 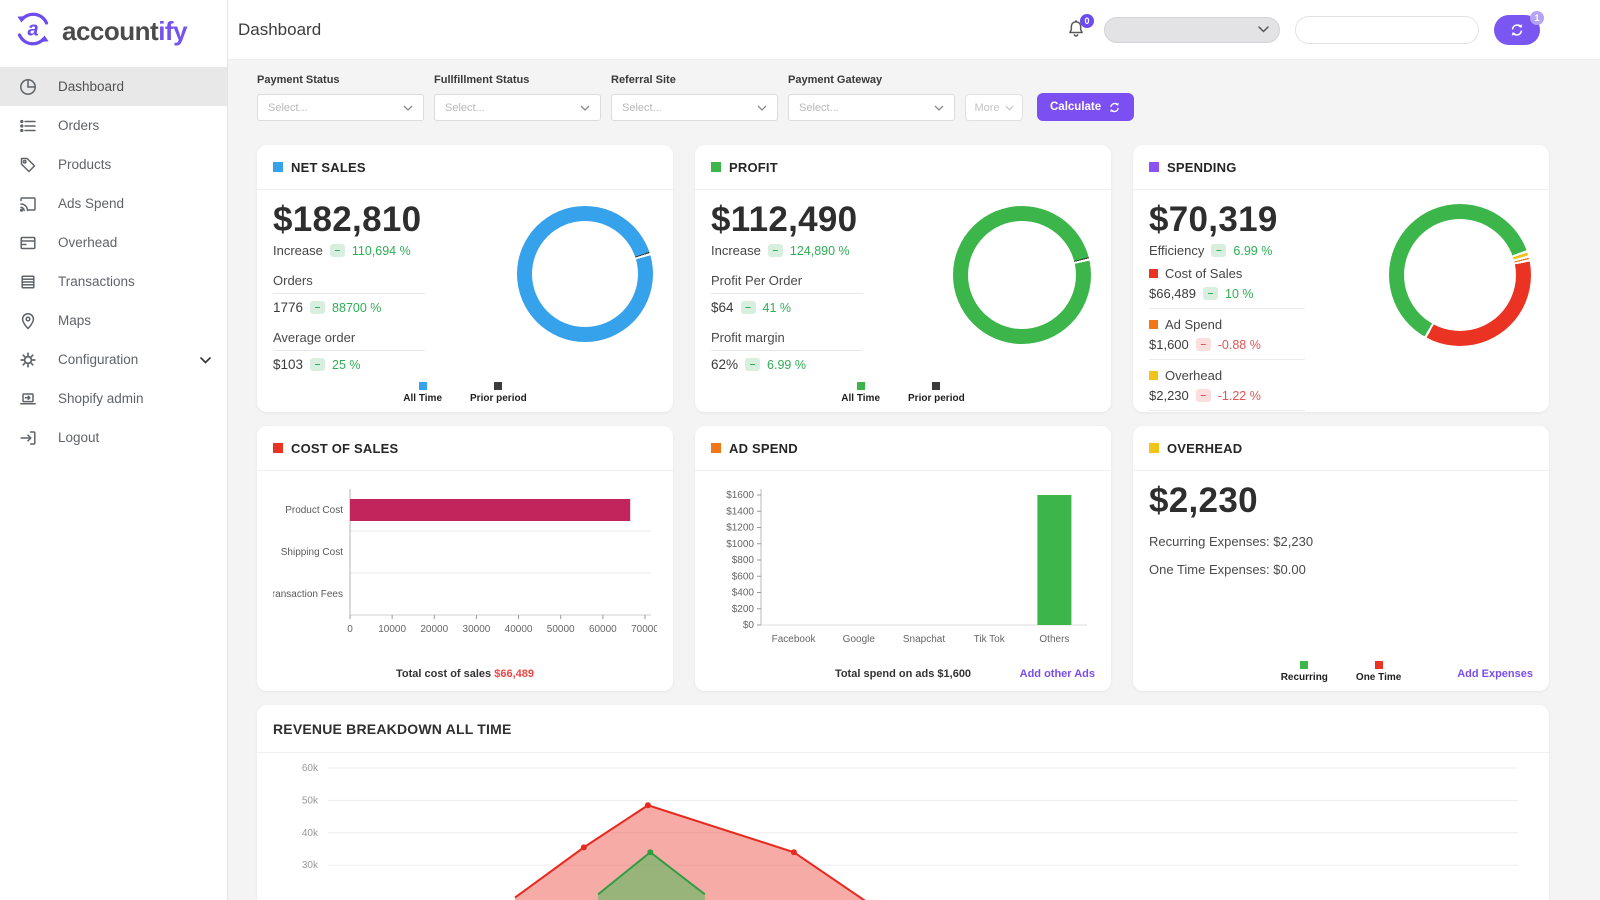 What do you see at coordinates (1087, 20) in the screenshot?
I see `notifications-badge: 0` at bounding box center [1087, 20].